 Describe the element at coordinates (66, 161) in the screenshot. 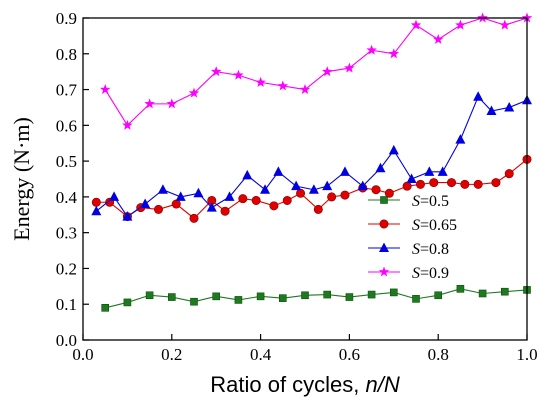

I see `y-tick-label: 0.5` at that location.